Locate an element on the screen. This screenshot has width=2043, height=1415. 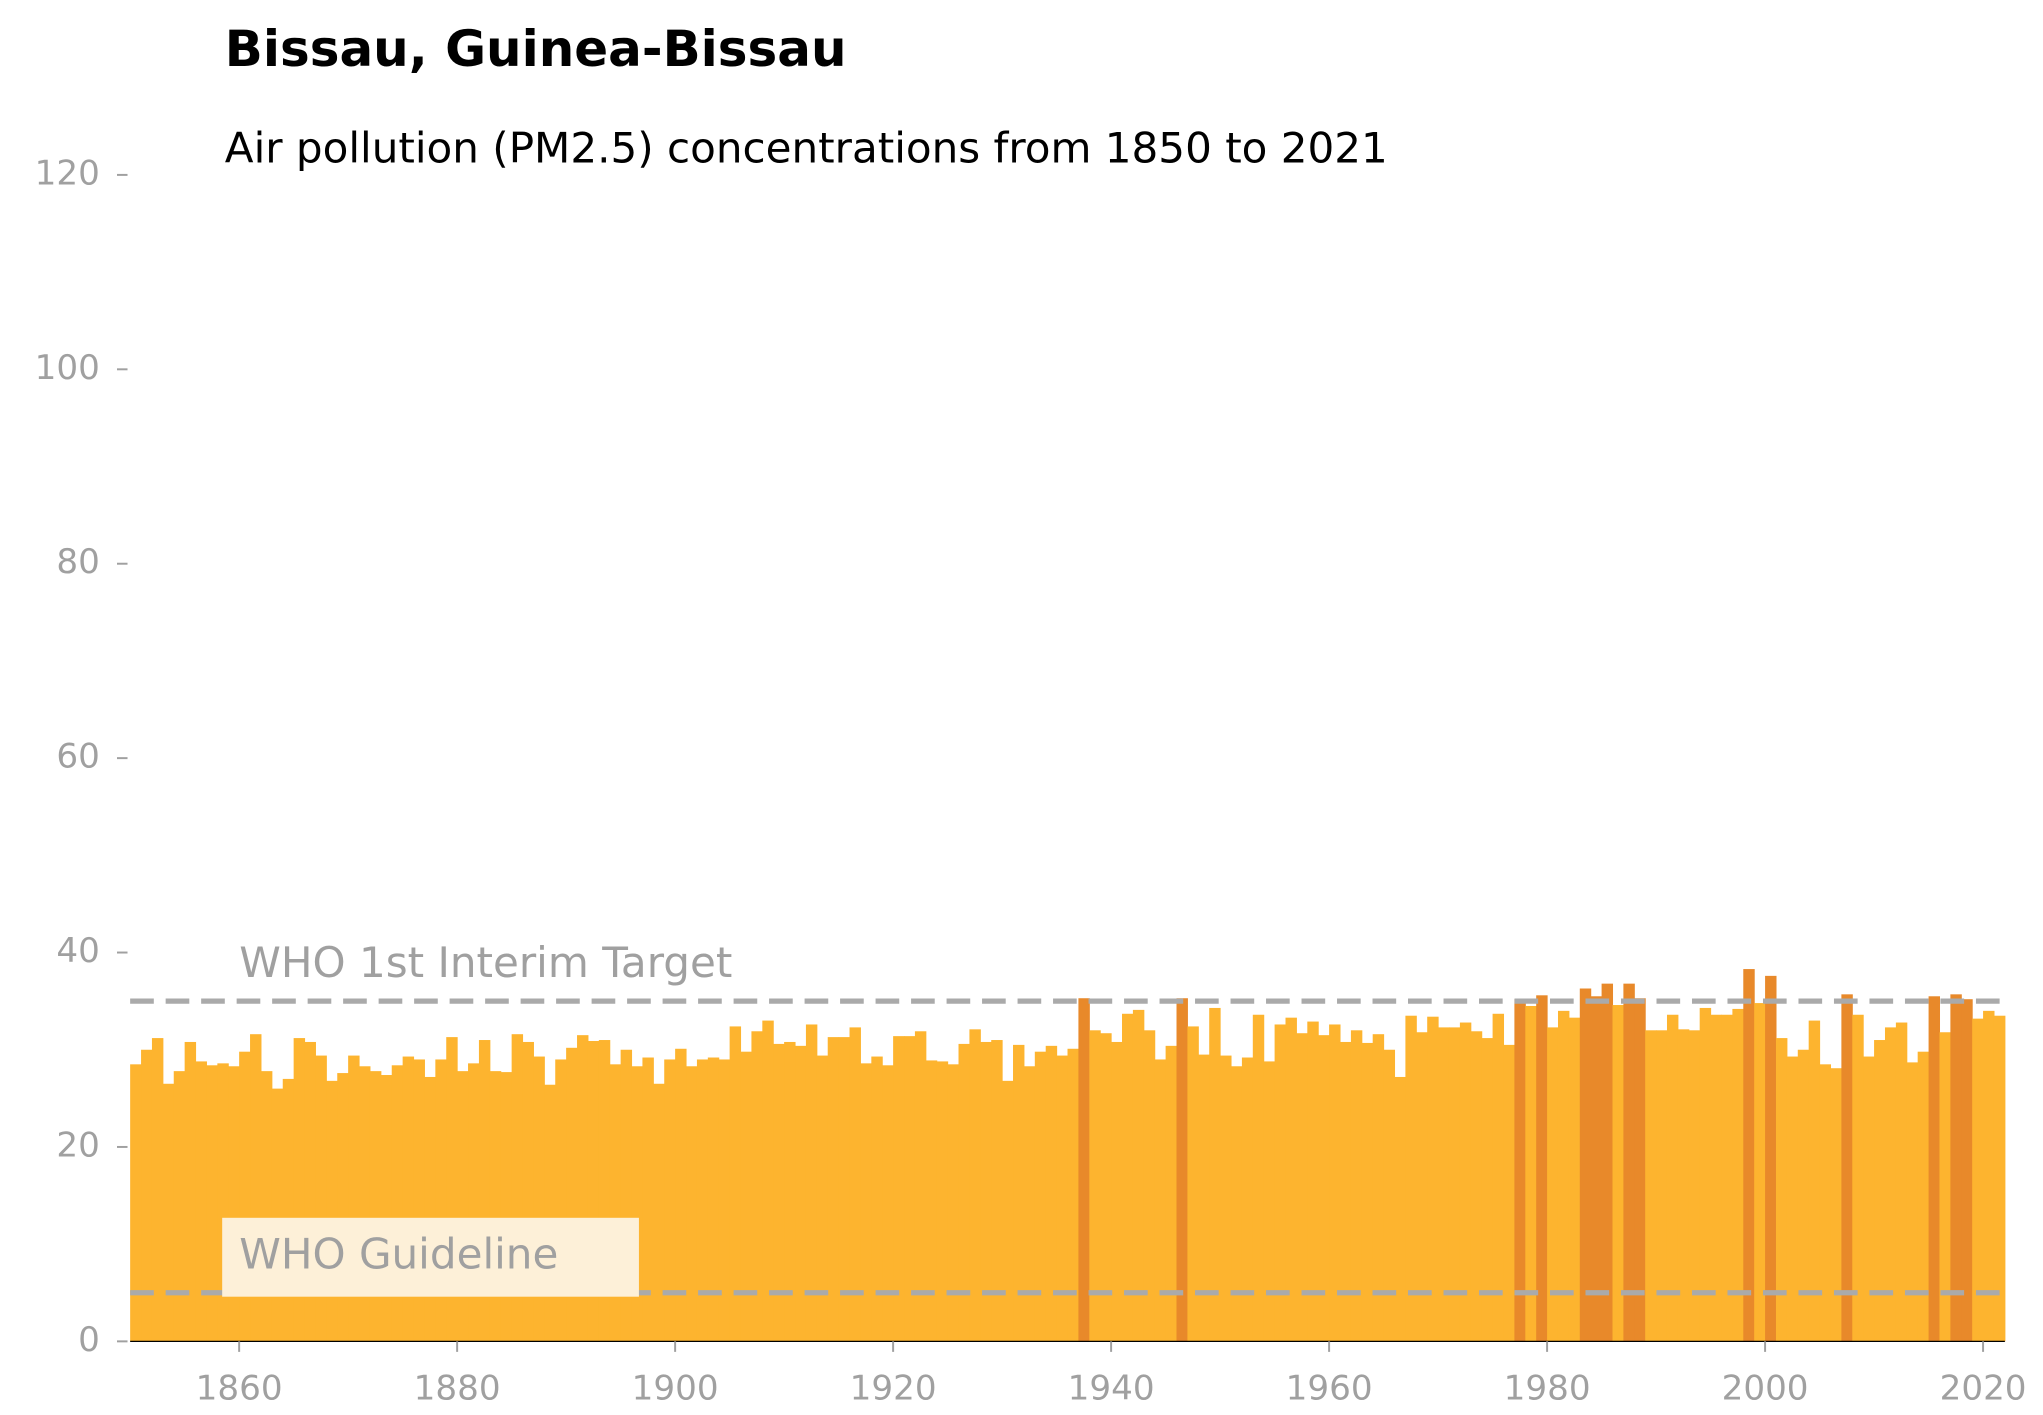
x-tick-label: 2000 is located at coordinates (1765, 1389).